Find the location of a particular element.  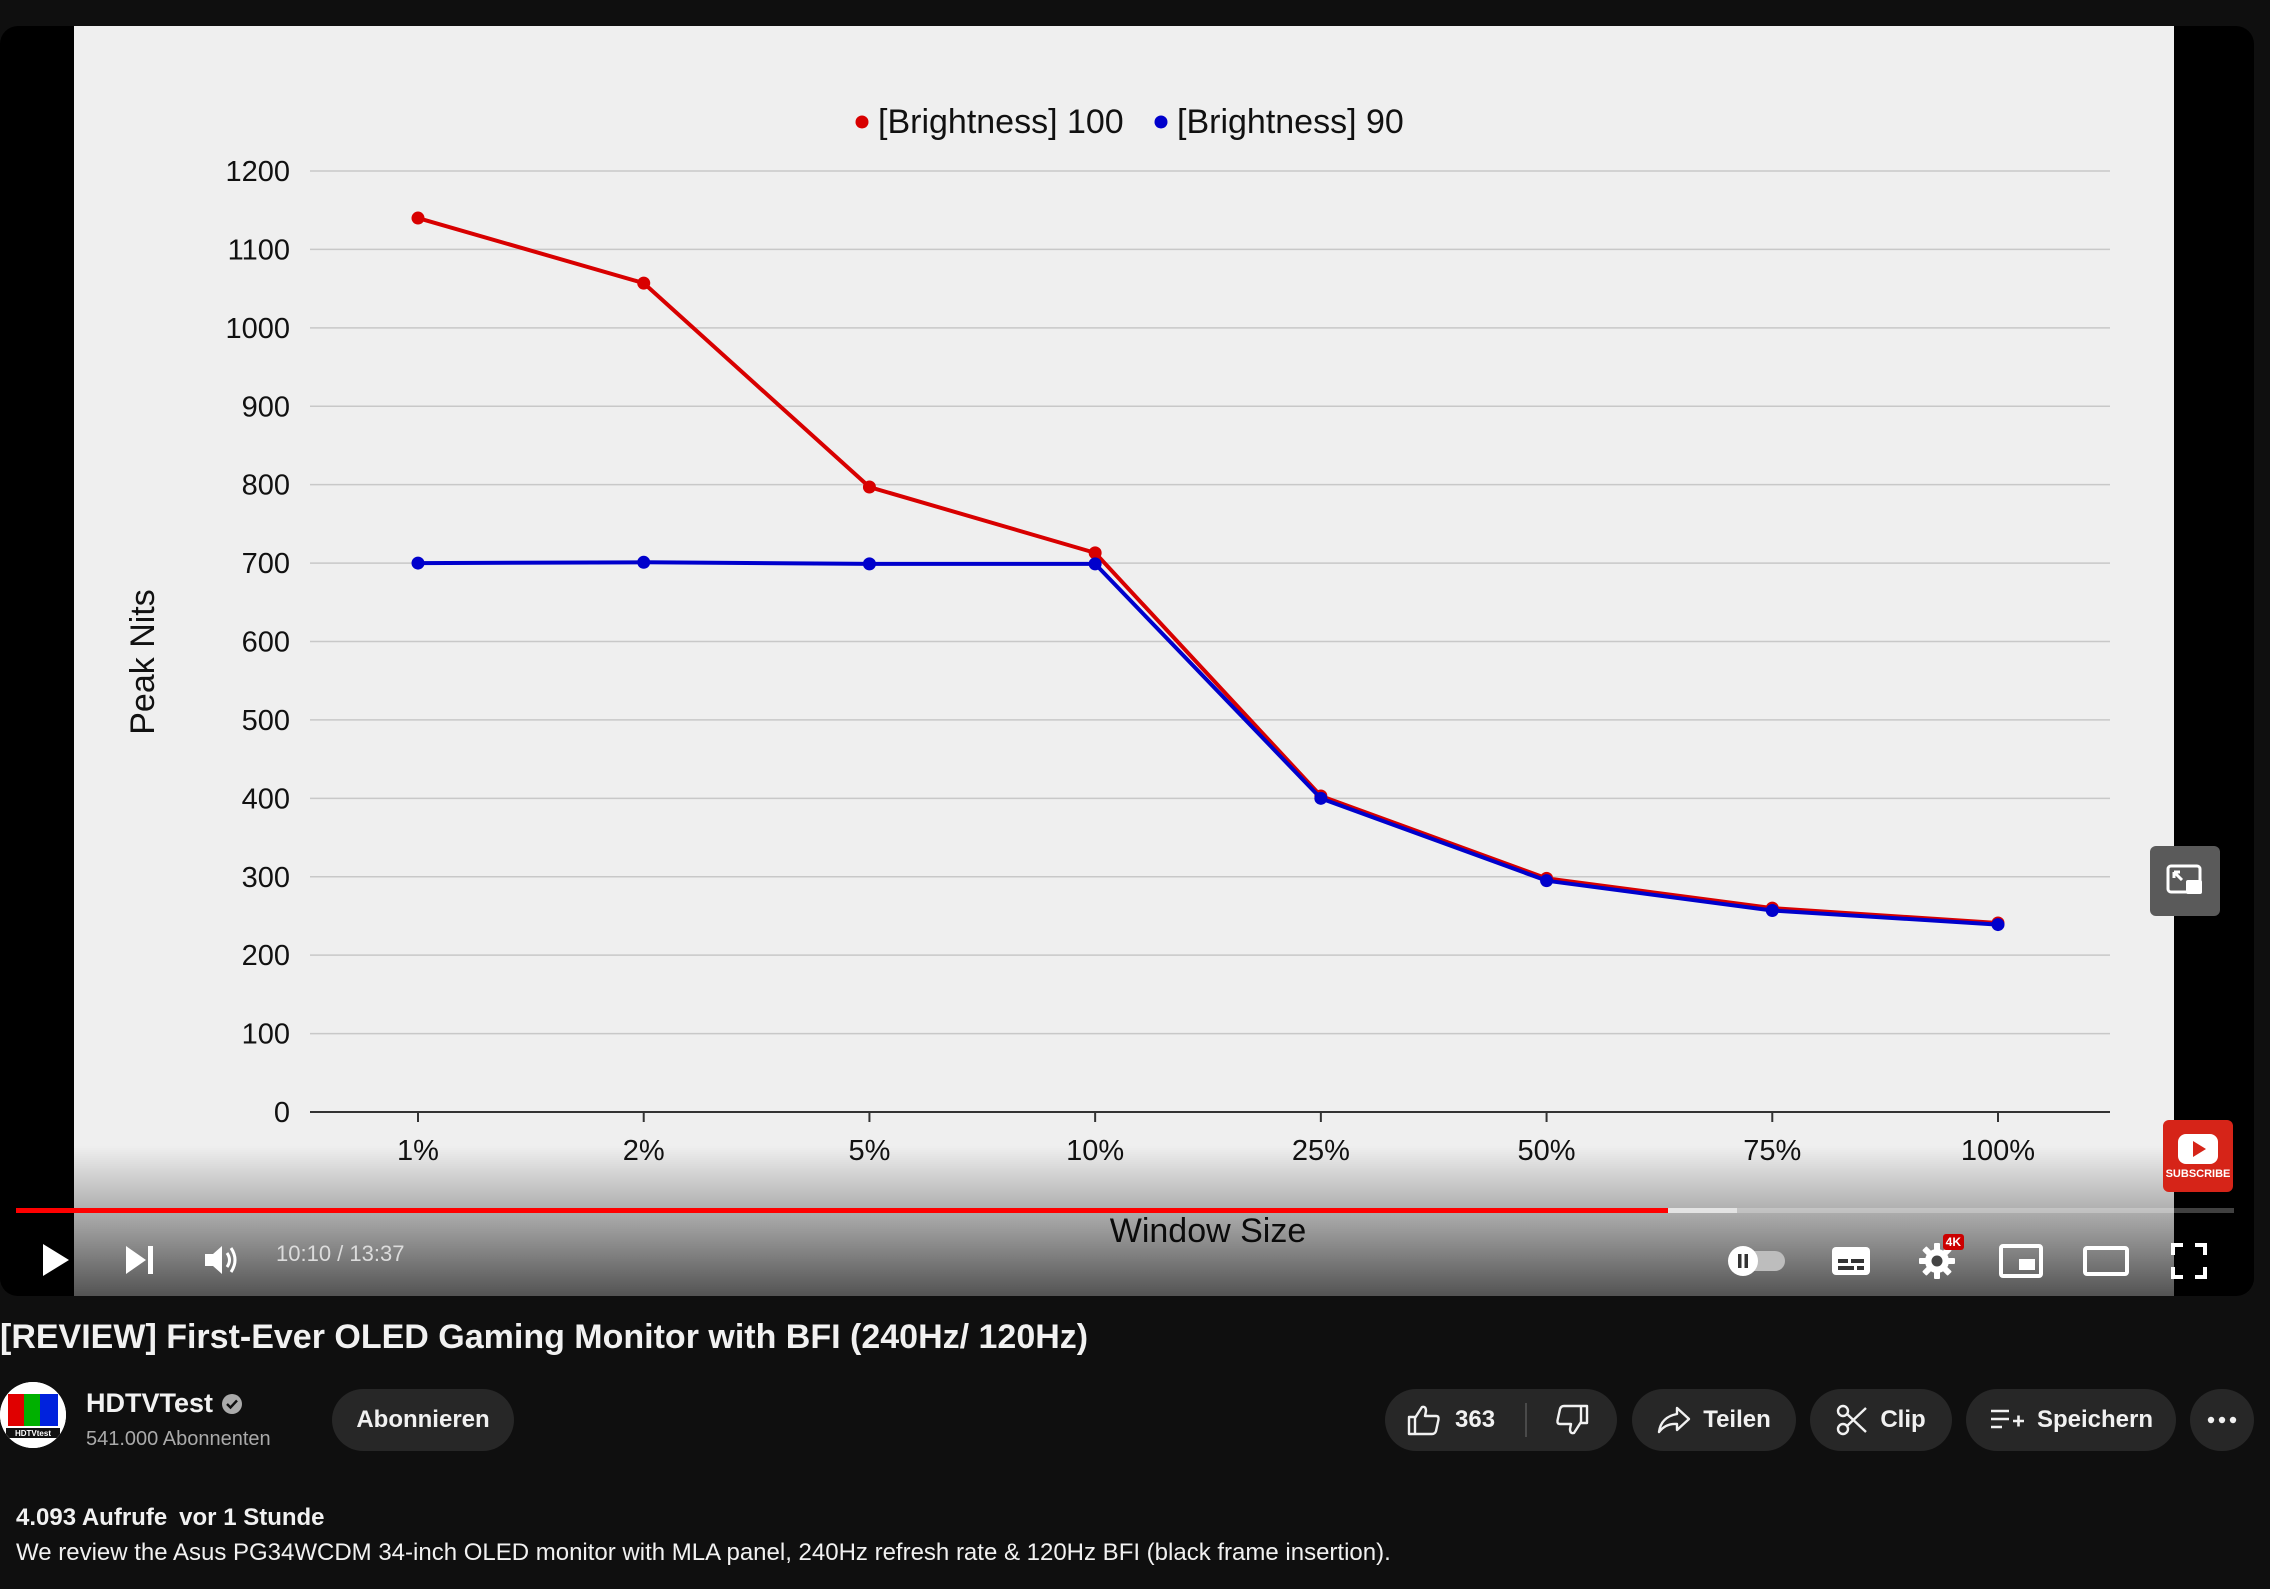

like-dislike-group: 363 is located at coordinates (1501, 1420).